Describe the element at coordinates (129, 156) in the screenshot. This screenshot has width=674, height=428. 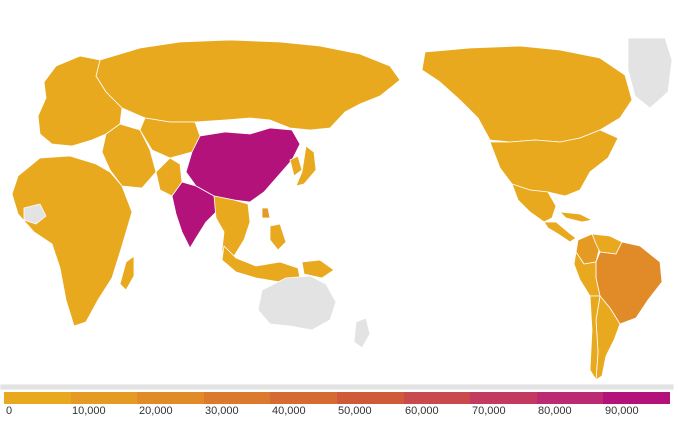
I see `region-Middle-East` at that location.